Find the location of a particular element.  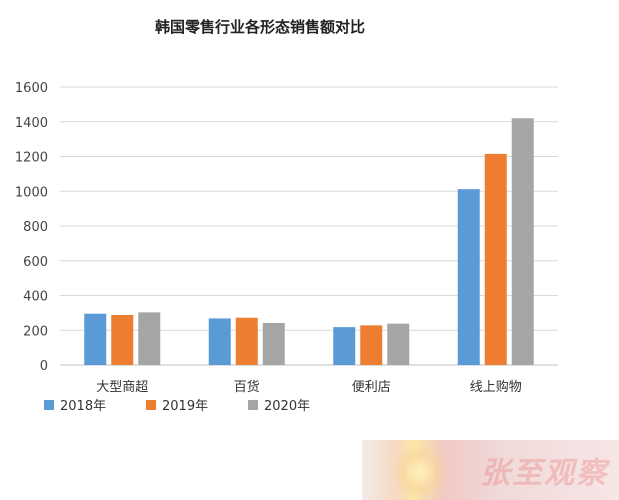

y-tick-label: 1200 is located at coordinates (31, 158).